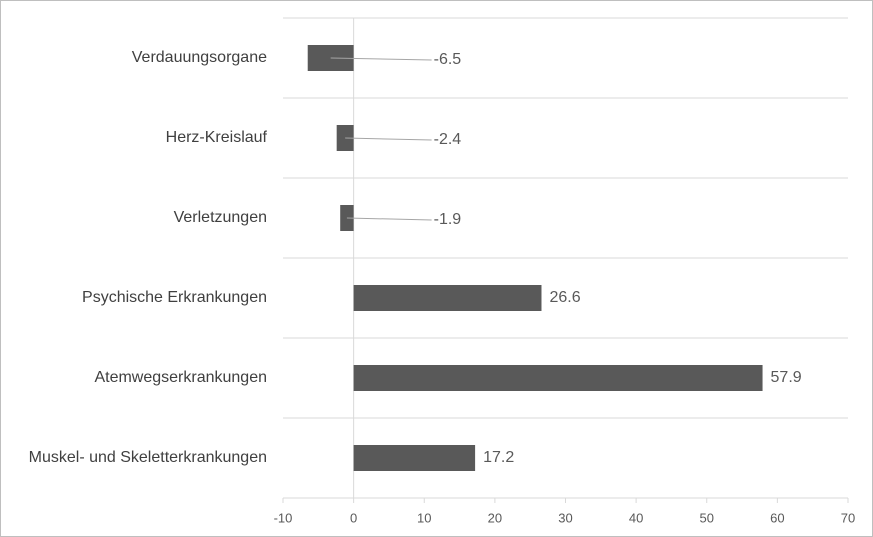  Describe the element at coordinates (777, 517) in the screenshot. I see `x-tick-label: 60` at that location.